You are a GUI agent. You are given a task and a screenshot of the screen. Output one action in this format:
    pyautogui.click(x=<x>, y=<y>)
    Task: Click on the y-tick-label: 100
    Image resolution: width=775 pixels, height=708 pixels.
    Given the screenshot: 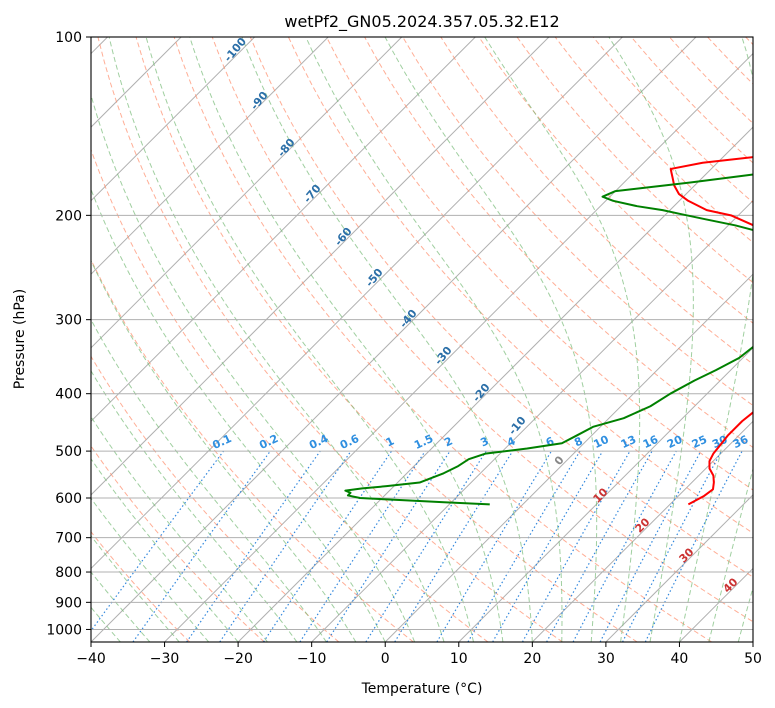 What is the action you would take?
    pyautogui.click(x=68, y=38)
    